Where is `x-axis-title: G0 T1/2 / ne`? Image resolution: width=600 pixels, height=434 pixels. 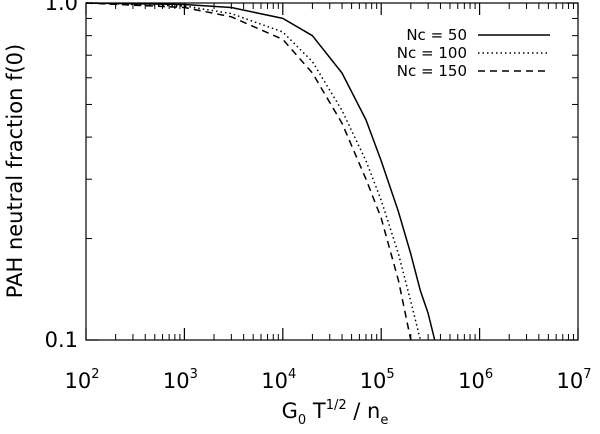 x-axis-title: G0 T1/2 / ne is located at coordinates (335, 413).